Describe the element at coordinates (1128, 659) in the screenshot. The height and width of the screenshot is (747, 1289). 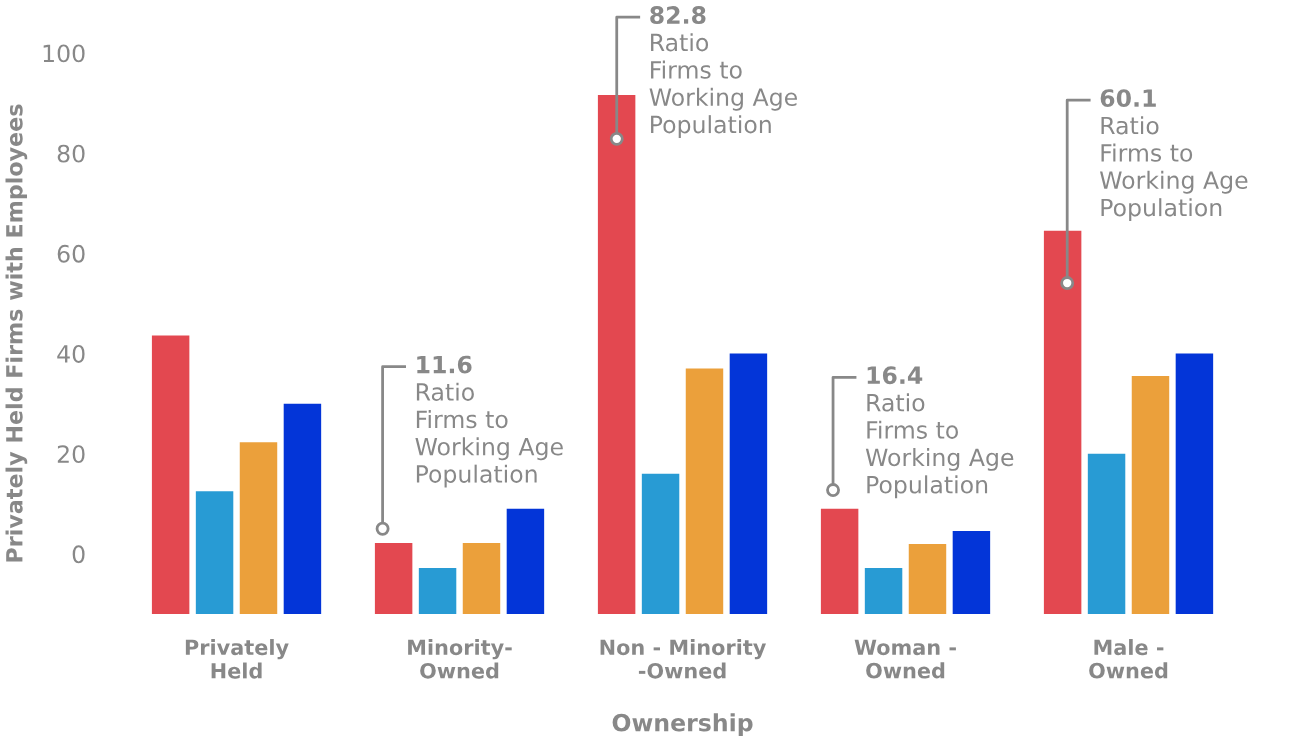
I see `x-tick-label: Male - Owned` at that location.